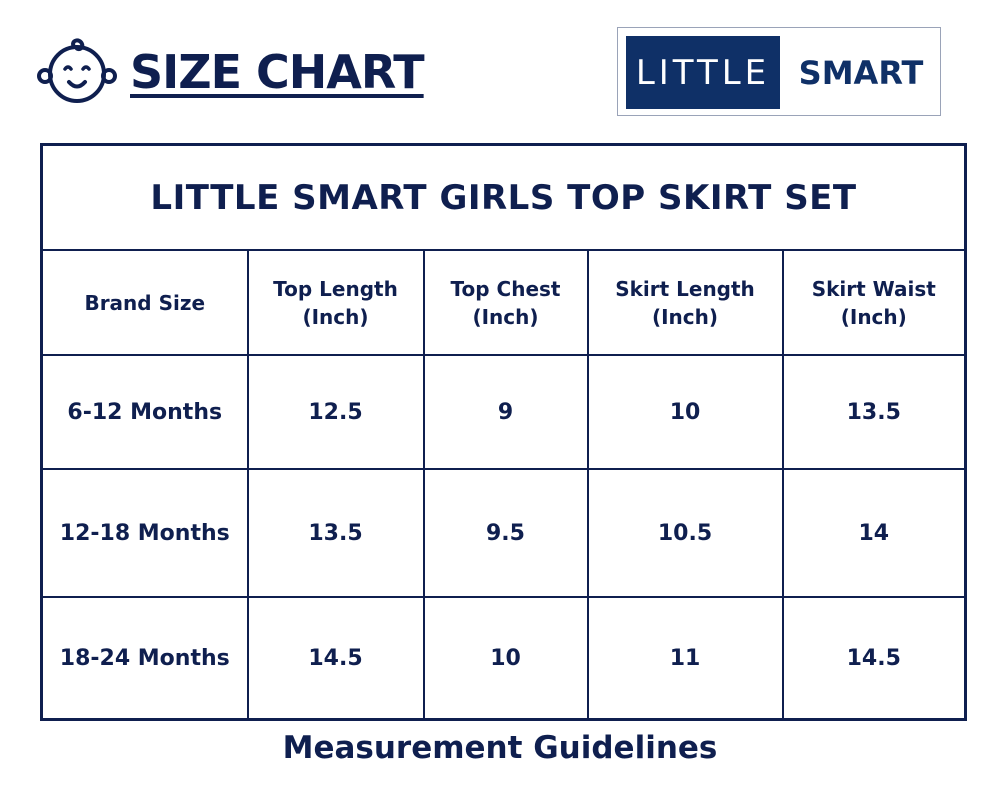  I want to click on cell-top-chest: 10, so click(505, 658).